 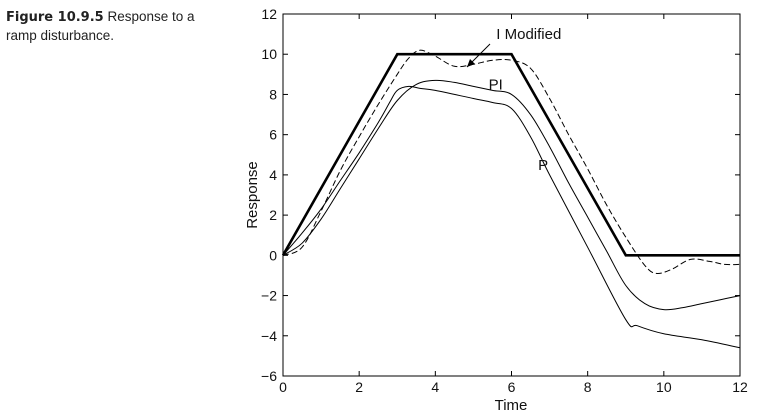 What do you see at coordinates (269, 14) in the screenshot?
I see `y-tick-label: 12` at bounding box center [269, 14].